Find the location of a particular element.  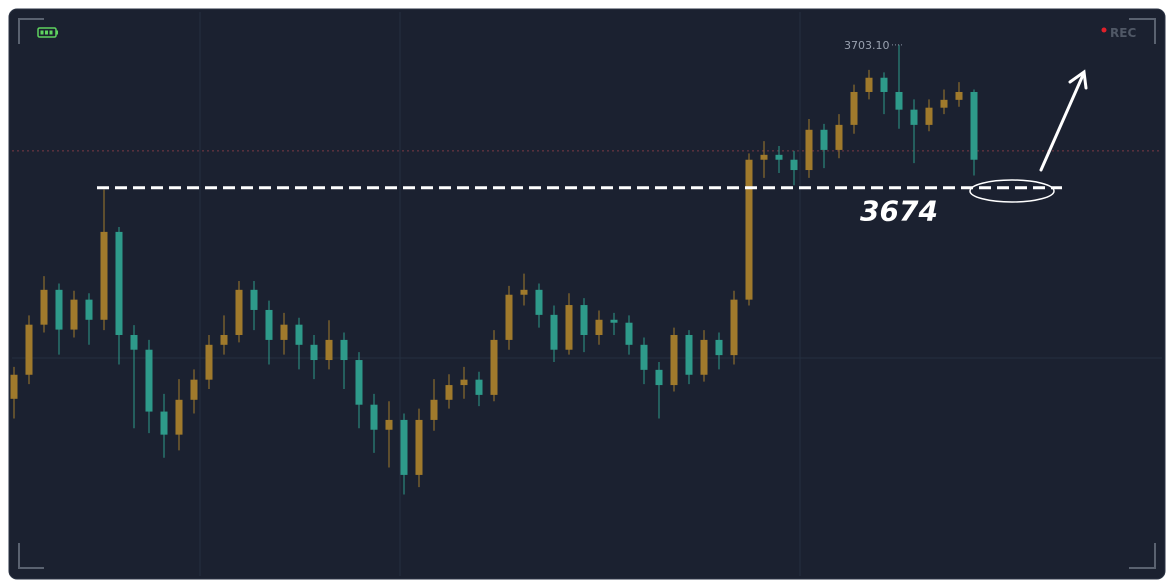

level-label: 3674 is located at coordinates (899, 211).